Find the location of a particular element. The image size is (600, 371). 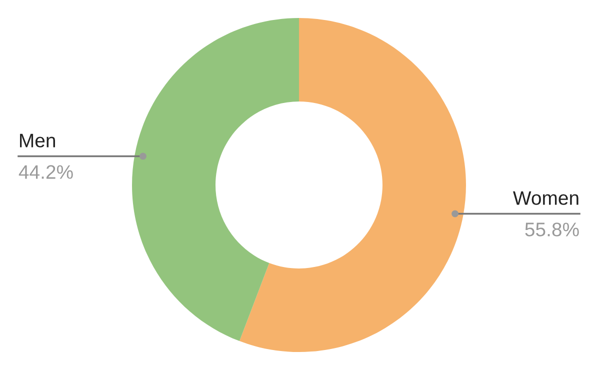

data-label: 44.2% is located at coordinates (45, 172).